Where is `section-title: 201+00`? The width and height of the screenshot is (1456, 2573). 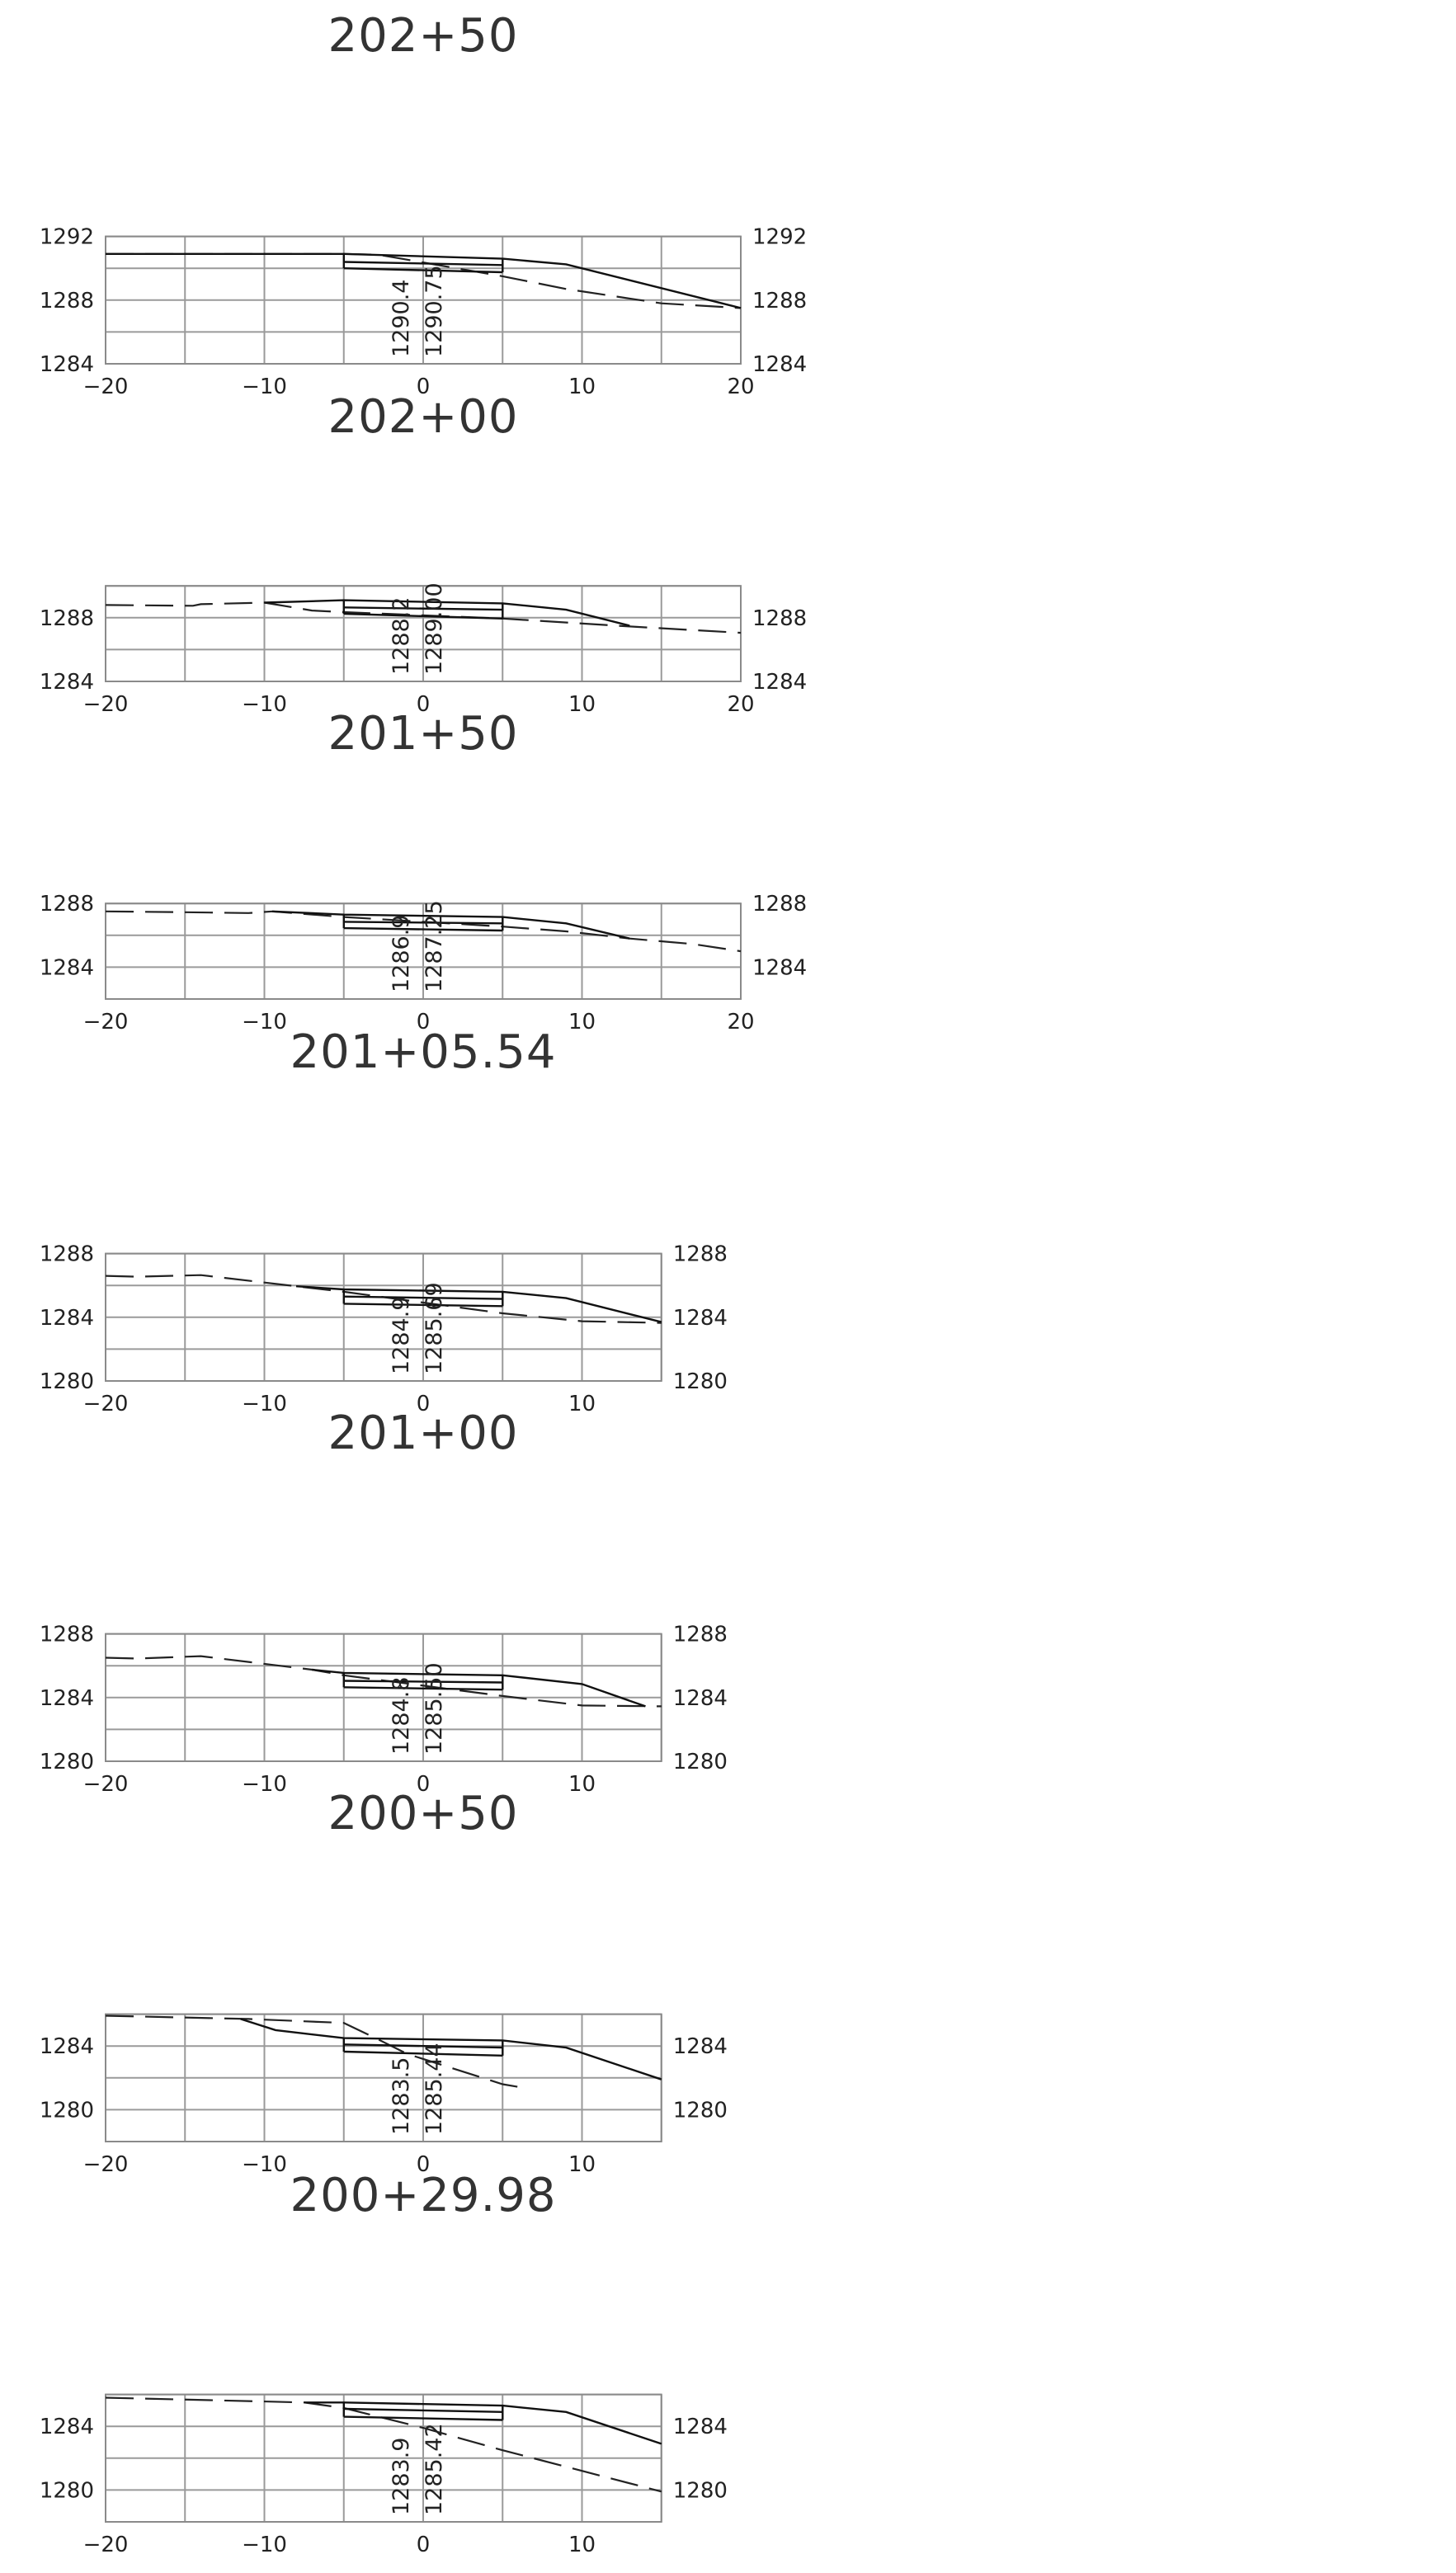 section-title: 201+00 is located at coordinates (422, 1433).